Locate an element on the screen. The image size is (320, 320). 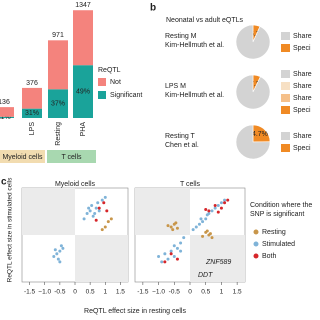
x-tick-label: 0 is located at coordinates (190, 292).